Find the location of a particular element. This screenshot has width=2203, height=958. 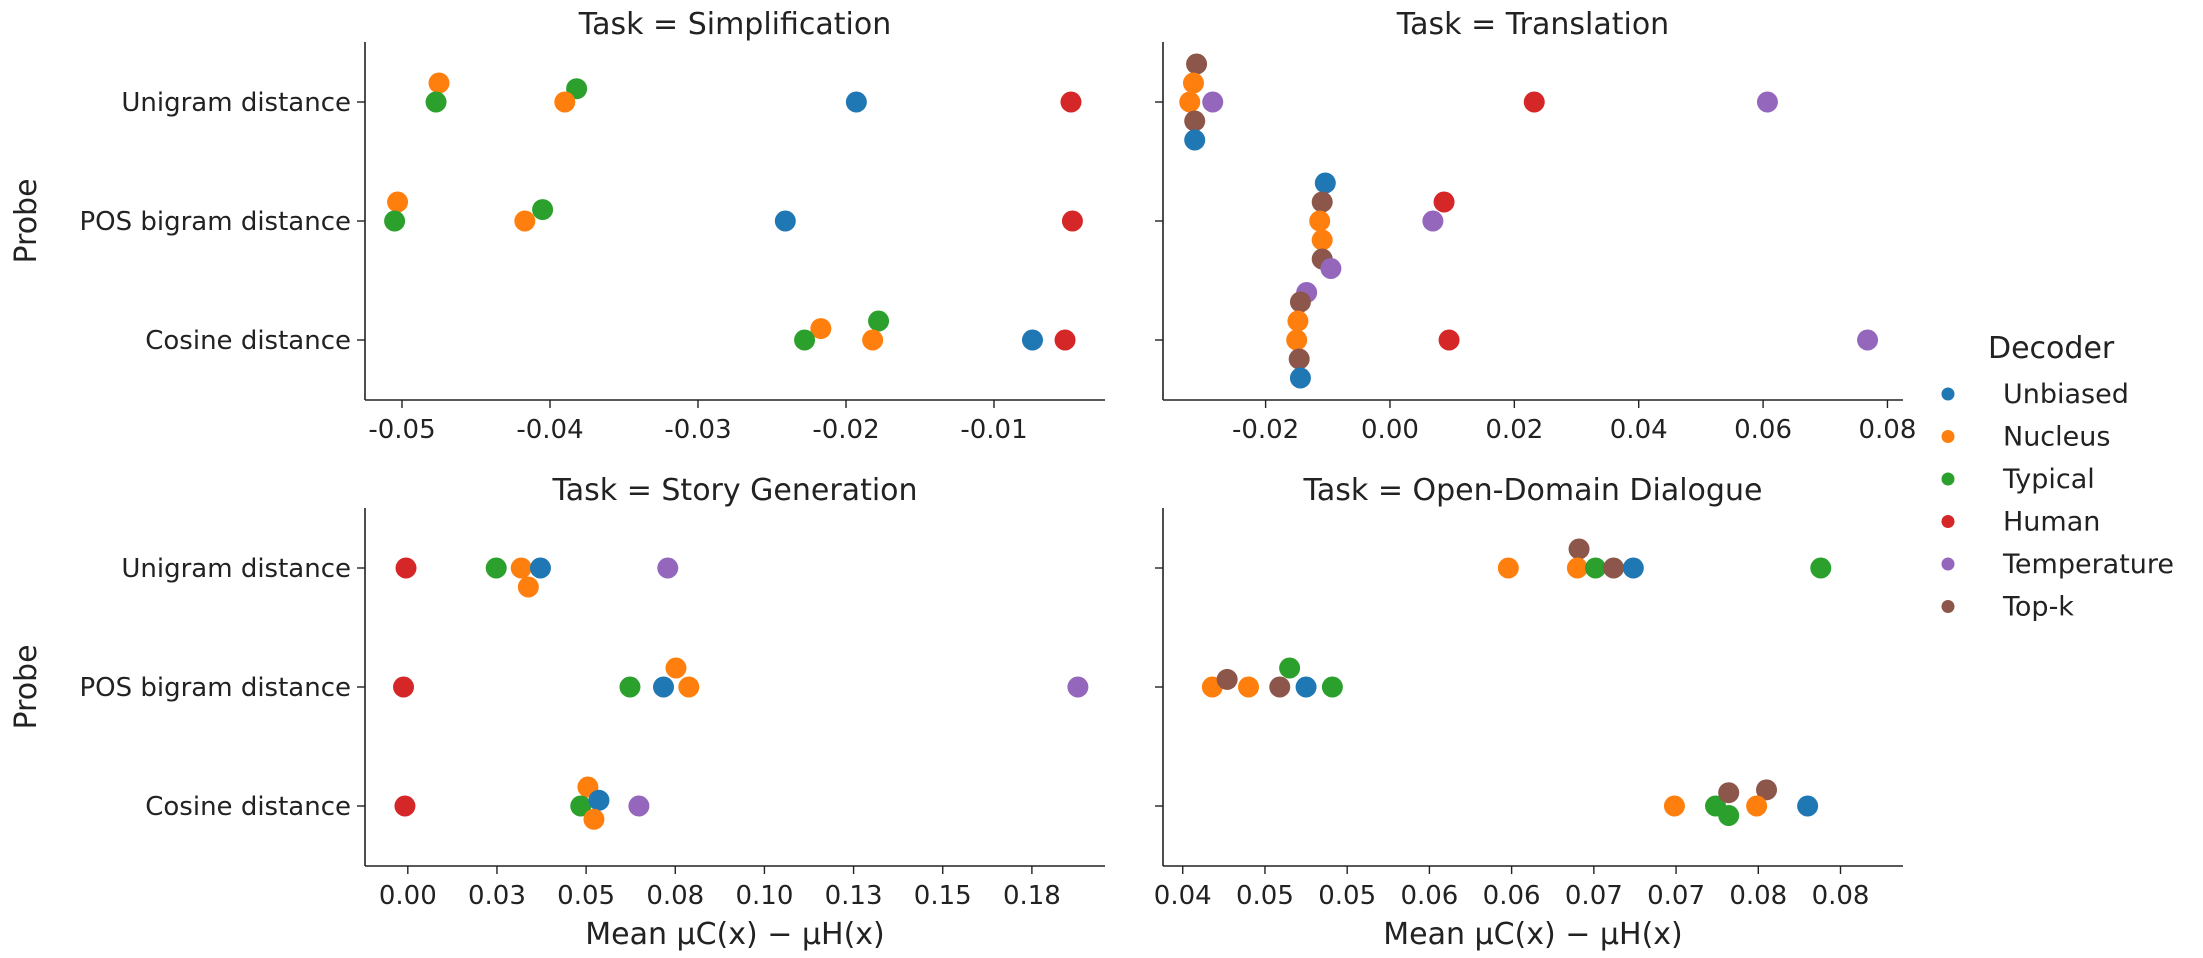

x-tick-label: 0.00 is located at coordinates (408, 896).